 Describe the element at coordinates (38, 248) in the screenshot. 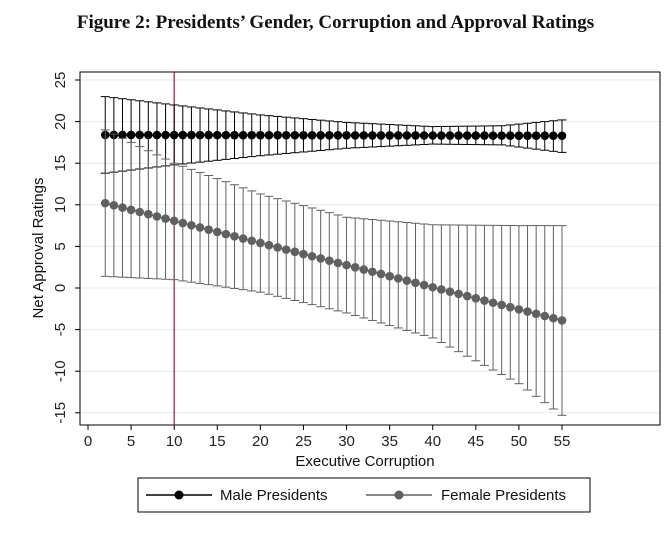

I see `y-axis-label: Net Approval Ratings` at that location.